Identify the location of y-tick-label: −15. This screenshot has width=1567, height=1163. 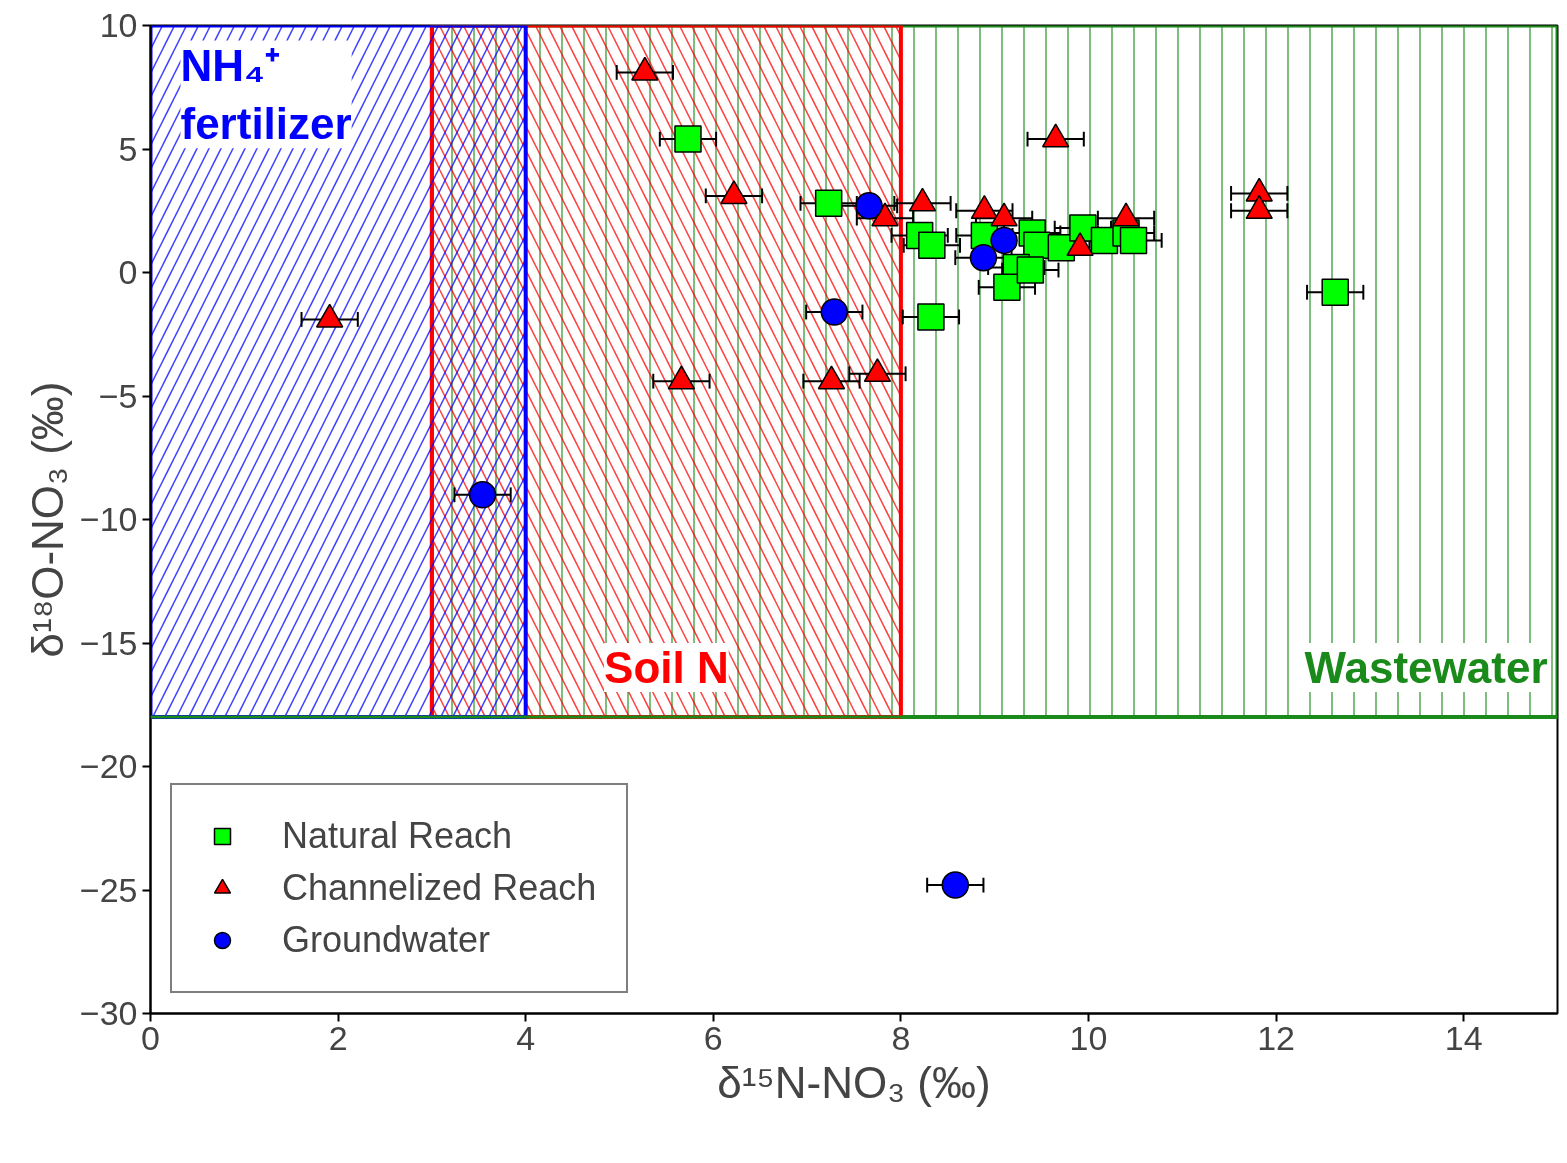
(108, 642).